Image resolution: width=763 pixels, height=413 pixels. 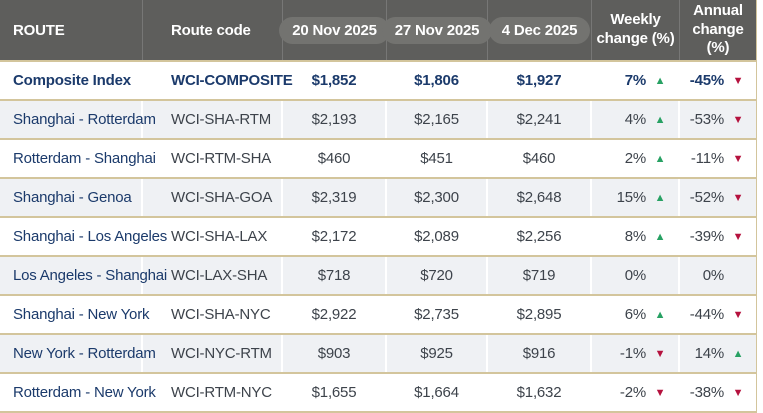 I want to click on col-header-annual-change: Annual change (%), so click(x=718, y=30).